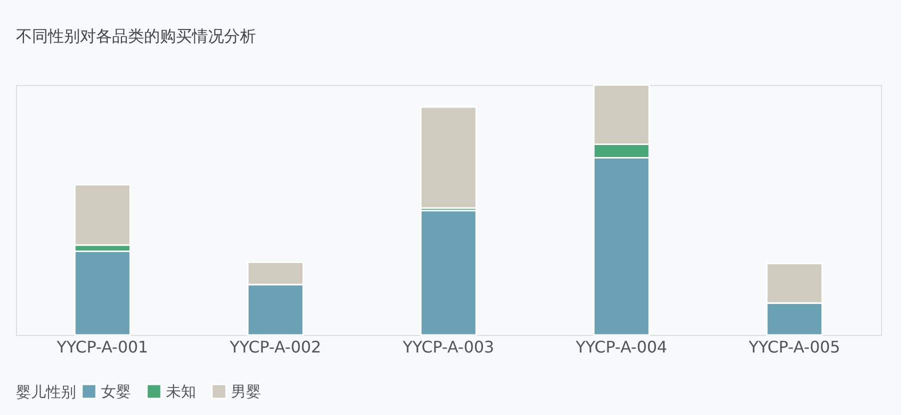 This screenshot has height=415, width=917. What do you see at coordinates (246, 391) in the screenshot?
I see `legend-label: 男婴` at bounding box center [246, 391].